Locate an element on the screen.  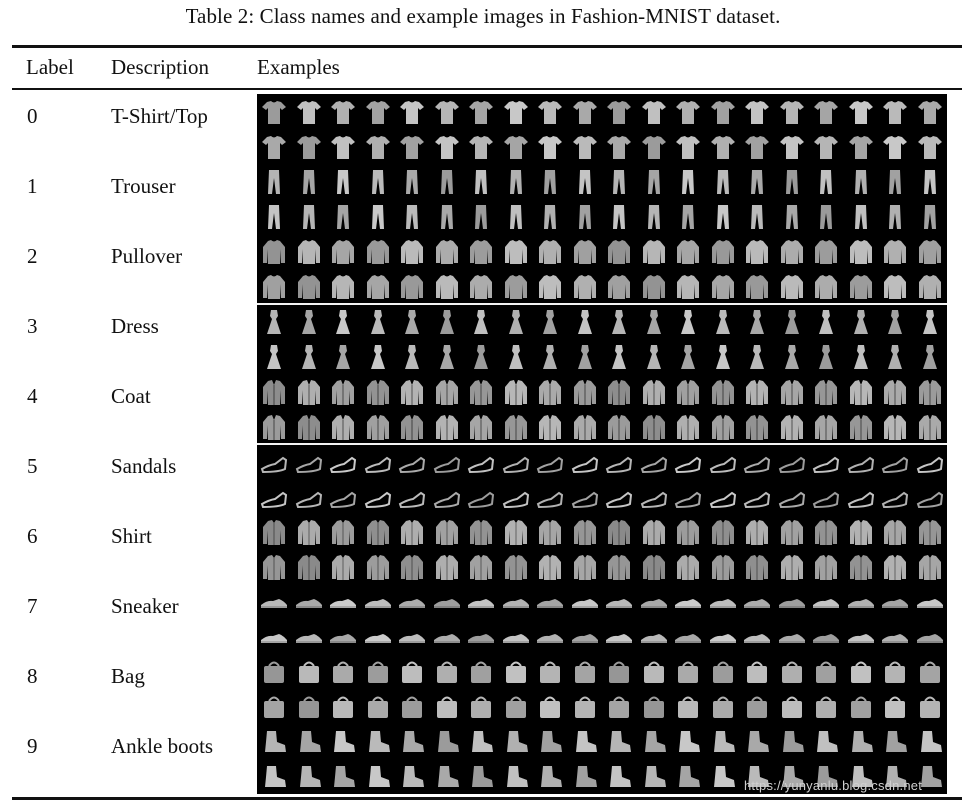
class-description: Sneaker is located at coordinates (145, 606).